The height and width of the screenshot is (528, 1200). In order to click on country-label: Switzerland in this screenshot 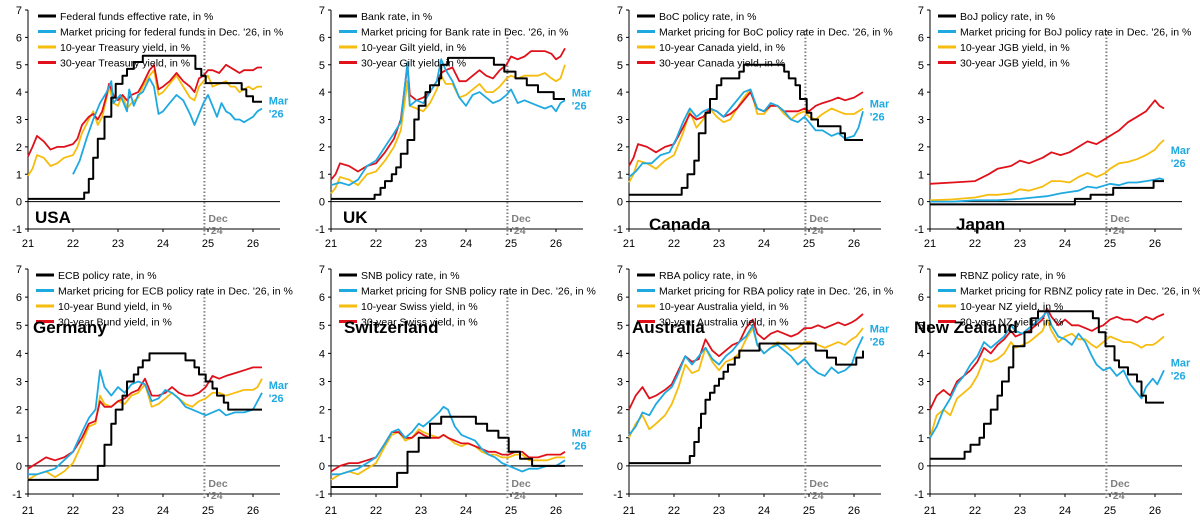, I will do `click(391, 327)`.